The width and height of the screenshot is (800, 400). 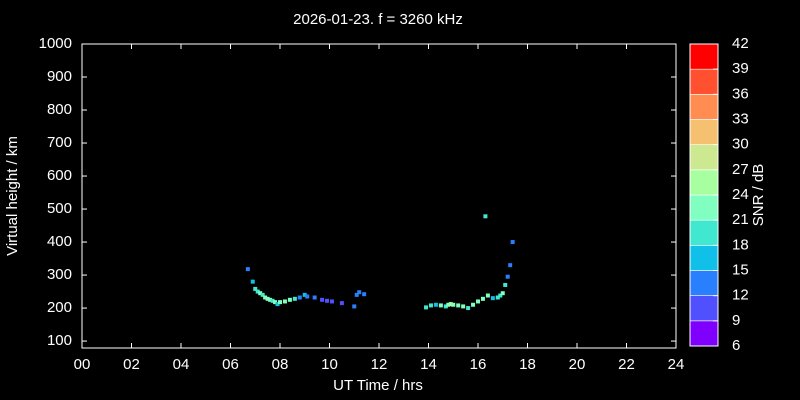 I want to click on colorbar-tick-label: 33, so click(x=740, y=118).